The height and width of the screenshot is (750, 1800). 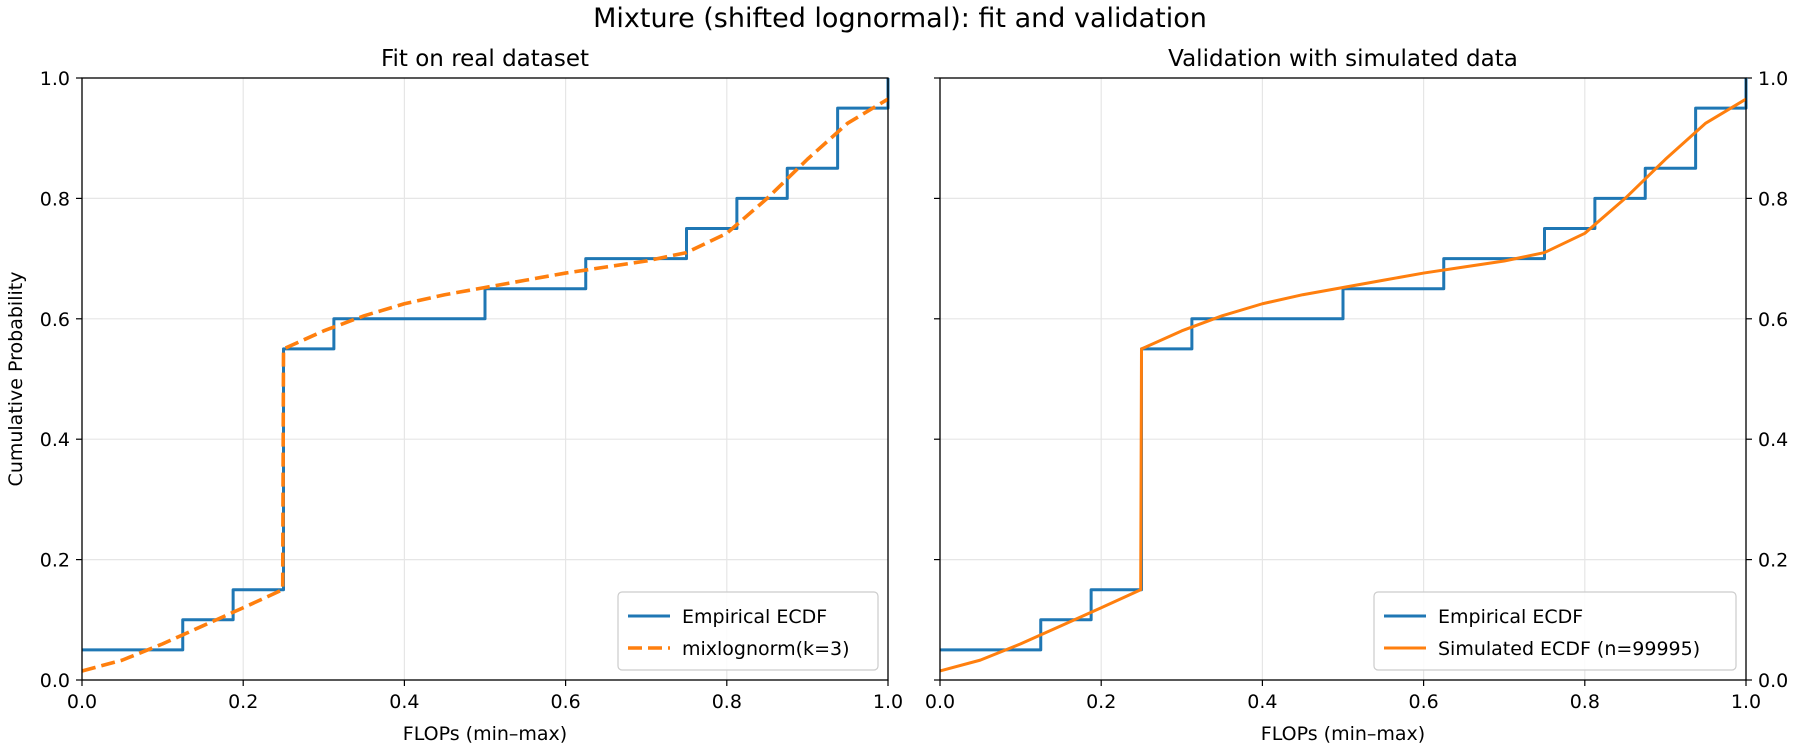 I want to click on legend-label-2: Simulated ECDF (n=99995), so click(x=1569, y=649).